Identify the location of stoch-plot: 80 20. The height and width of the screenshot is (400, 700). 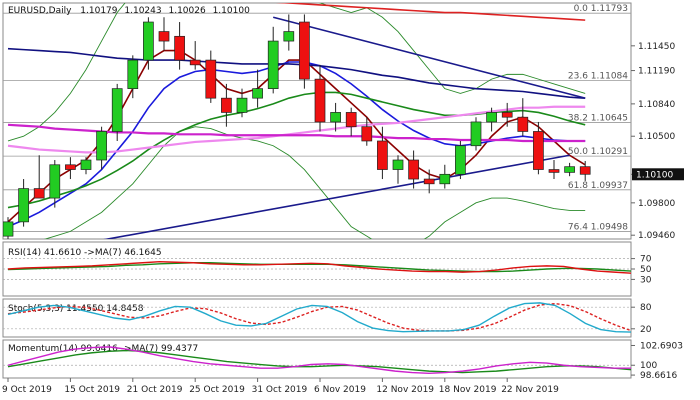
(327, 318).